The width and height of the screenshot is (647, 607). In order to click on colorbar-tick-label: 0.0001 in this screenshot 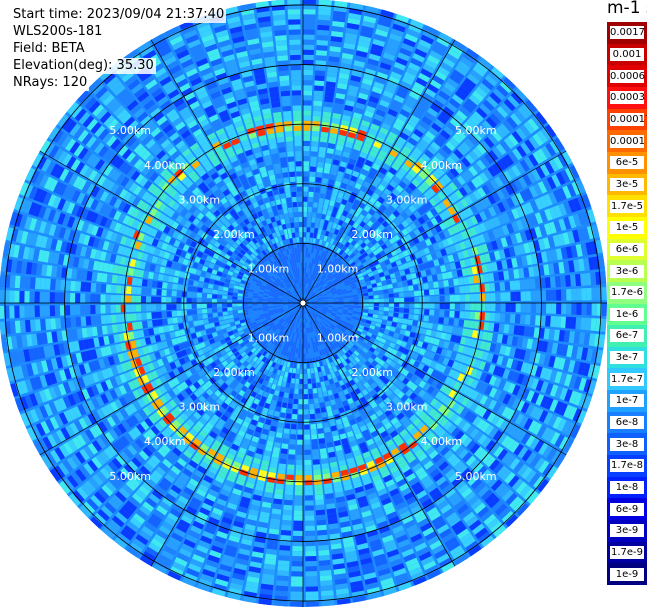, I will do `click(627, 141)`.